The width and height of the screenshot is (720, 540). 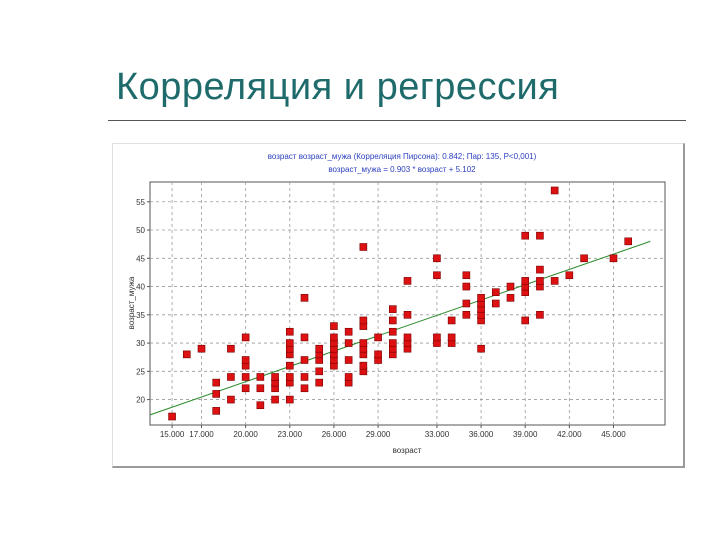 What do you see at coordinates (131, 302) in the screenshot?
I see `y-axis-label: возраст_мужа` at bounding box center [131, 302].